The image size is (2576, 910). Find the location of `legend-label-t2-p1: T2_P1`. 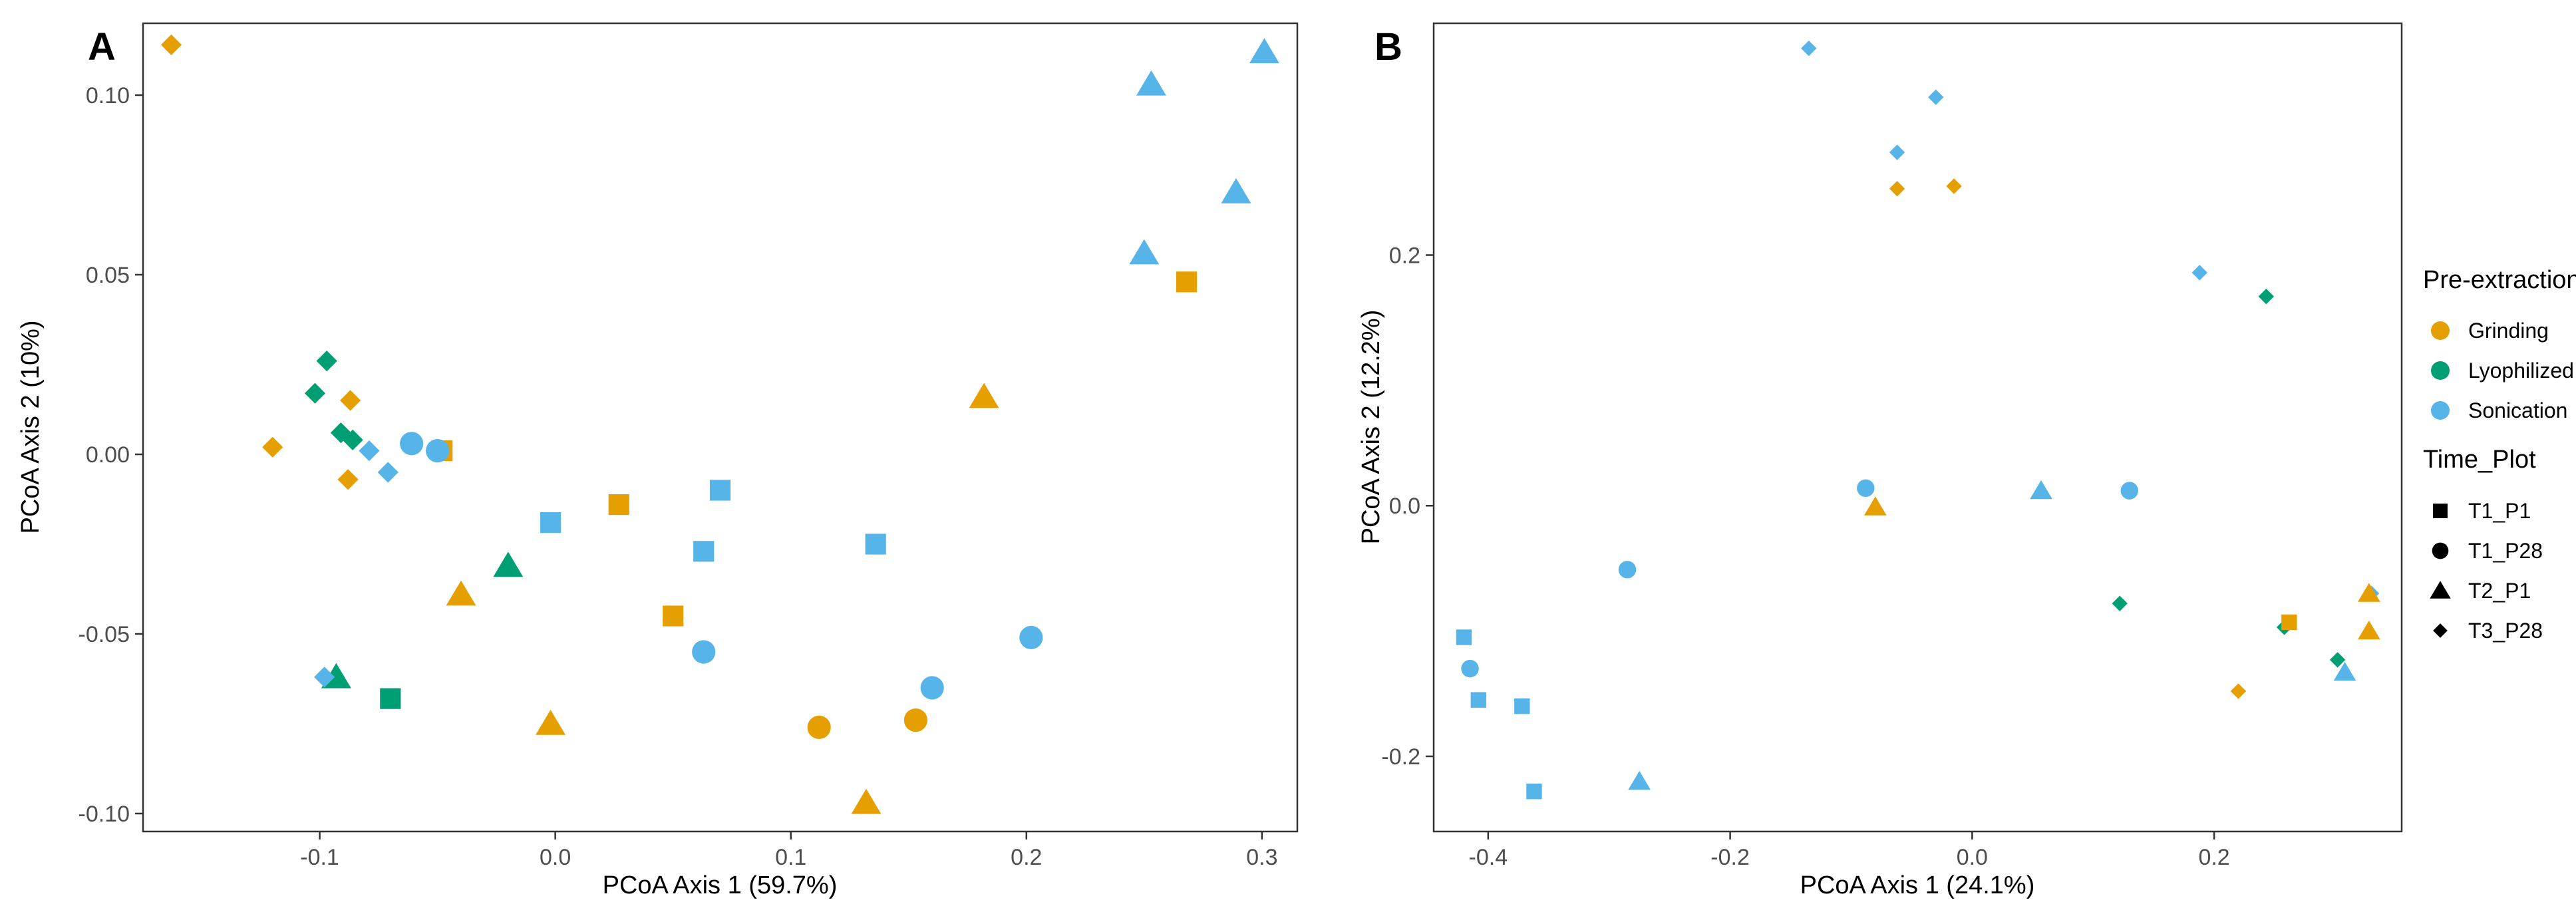

legend-label-t2-p1: T2_P1 is located at coordinates (2499, 591).